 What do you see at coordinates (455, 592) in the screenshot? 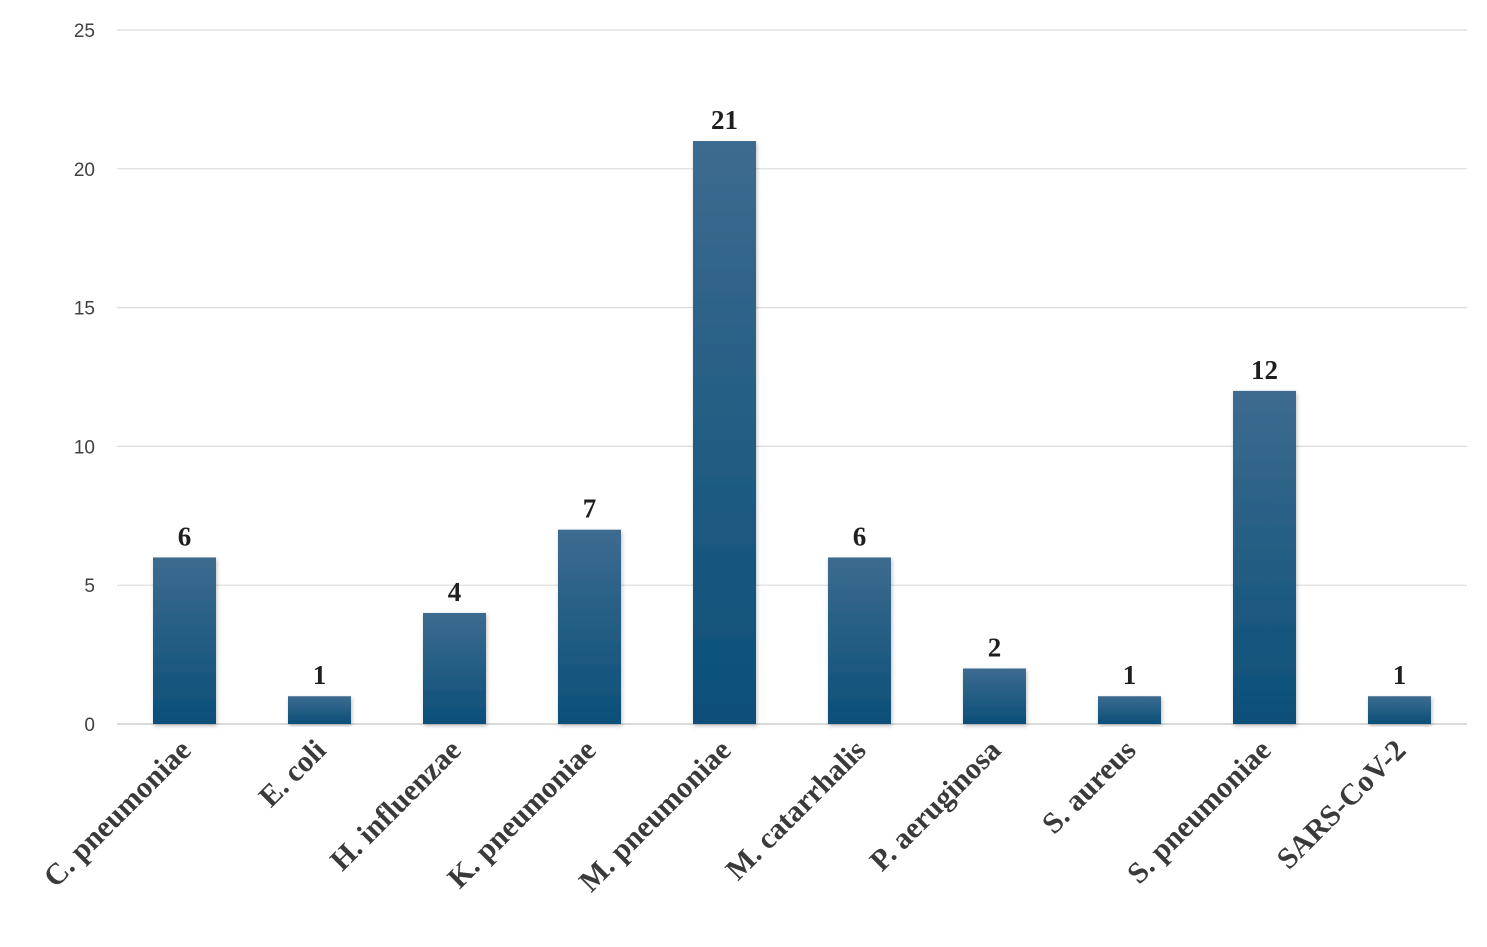
I see `data-label-2: 4` at bounding box center [455, 592].